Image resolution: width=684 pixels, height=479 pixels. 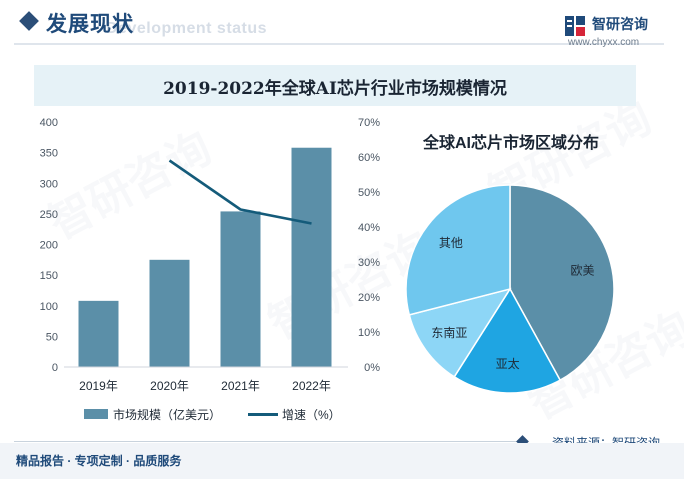 What do you see at coordinates (263, 414) in the screenshot?
I see `legend-swatch-line` at bounding box center [263, 414].